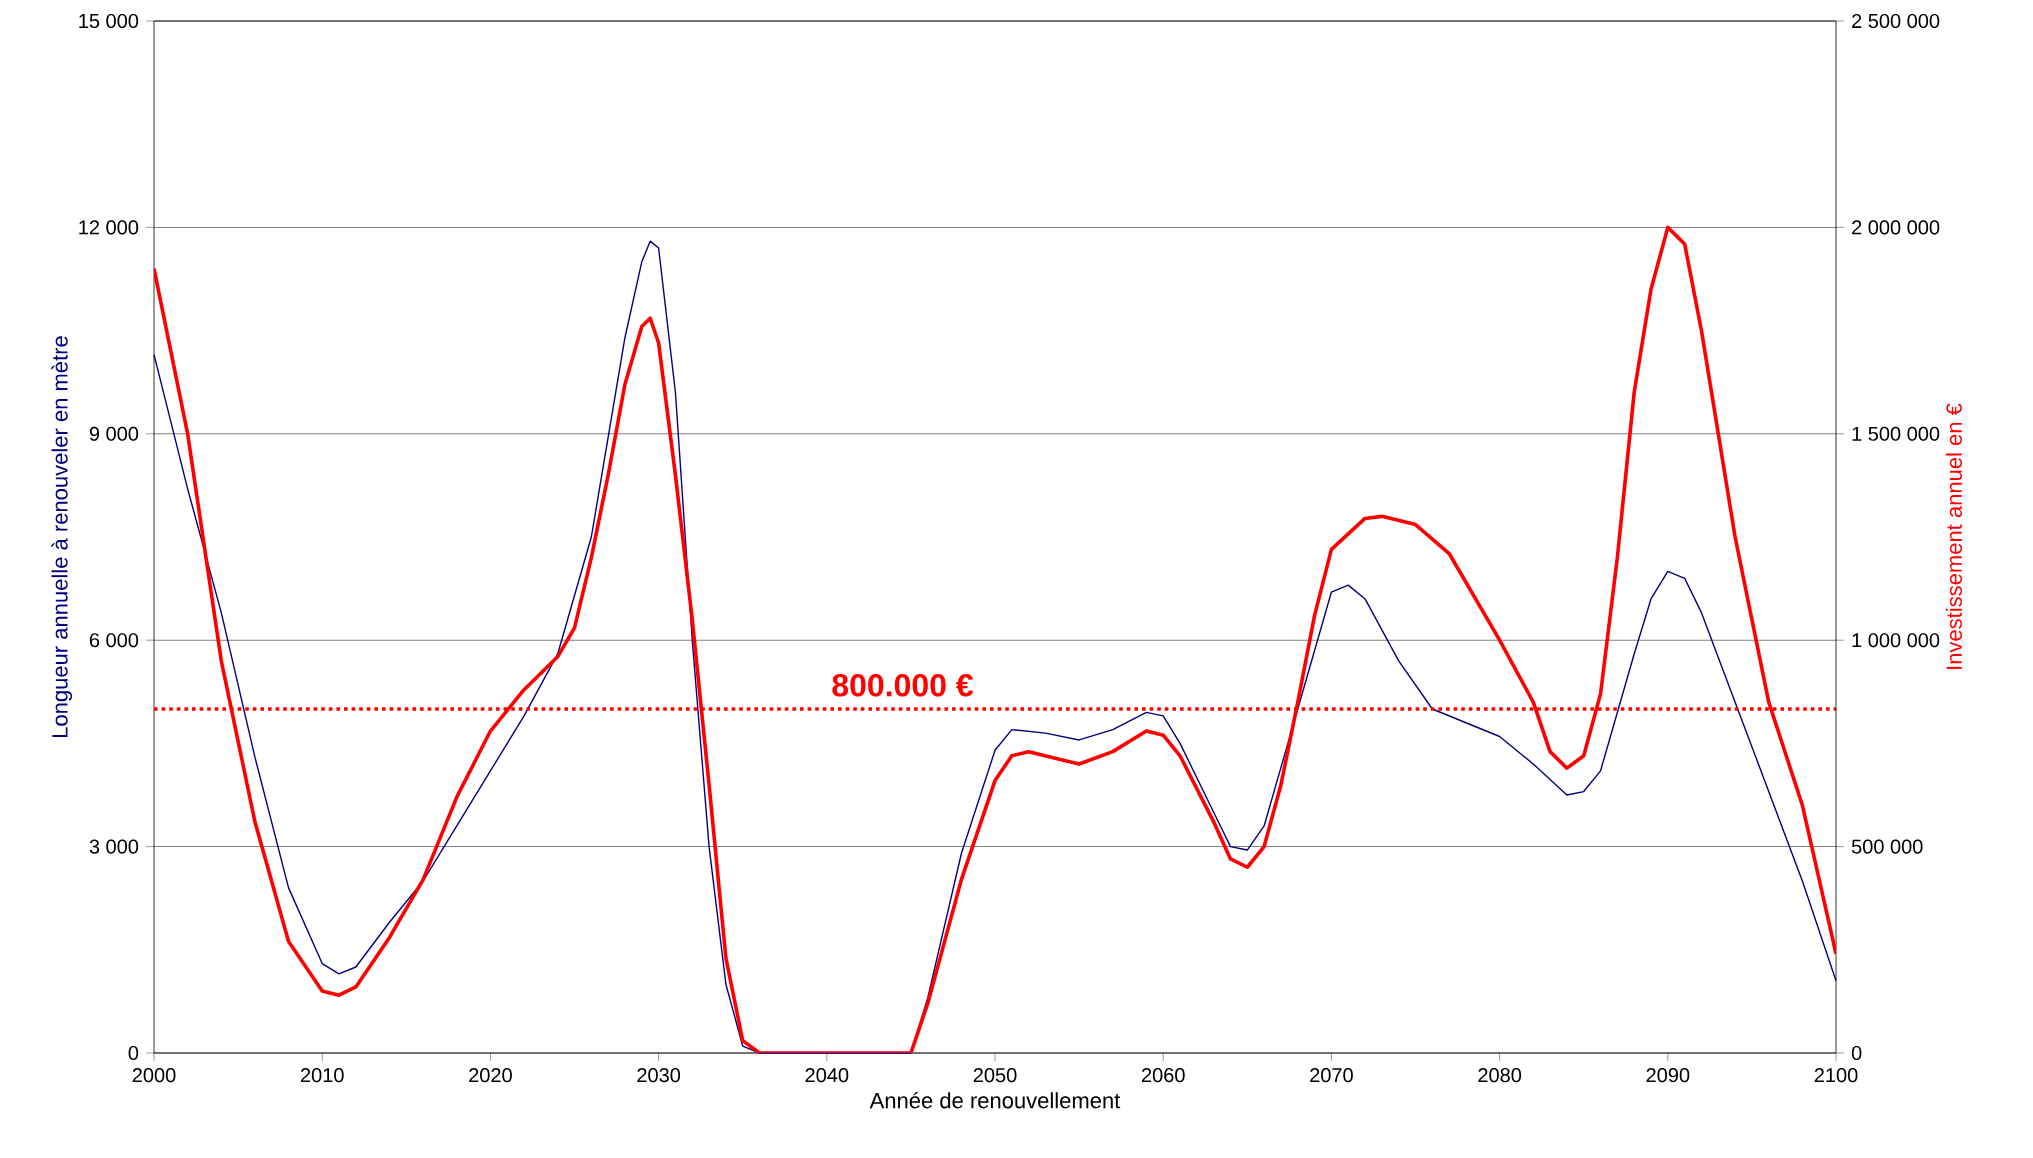 Image resolution: width=2033 pixels, height=1158 pixels. I want to click on x-tick-label: 2050, so click(995, 1075).